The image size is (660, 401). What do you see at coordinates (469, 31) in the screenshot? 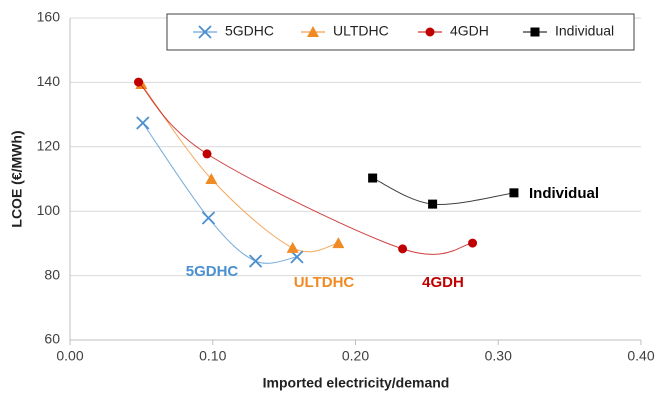
I see `legend-label: 4GDH` at bounding box center [469, 31].